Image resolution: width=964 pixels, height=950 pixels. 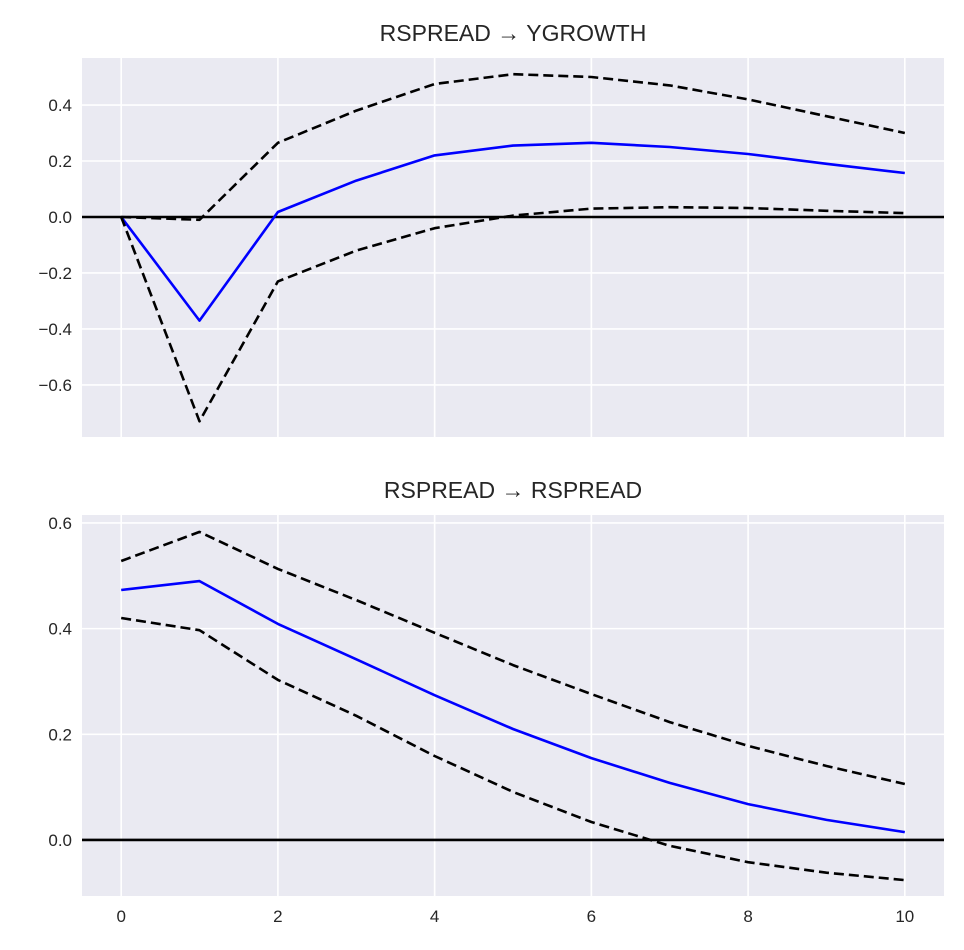 What do you see at coordinates (55, 329) in the screenshot?
I see `y-tick-label: −0.4` at bounding box center [55, 329].